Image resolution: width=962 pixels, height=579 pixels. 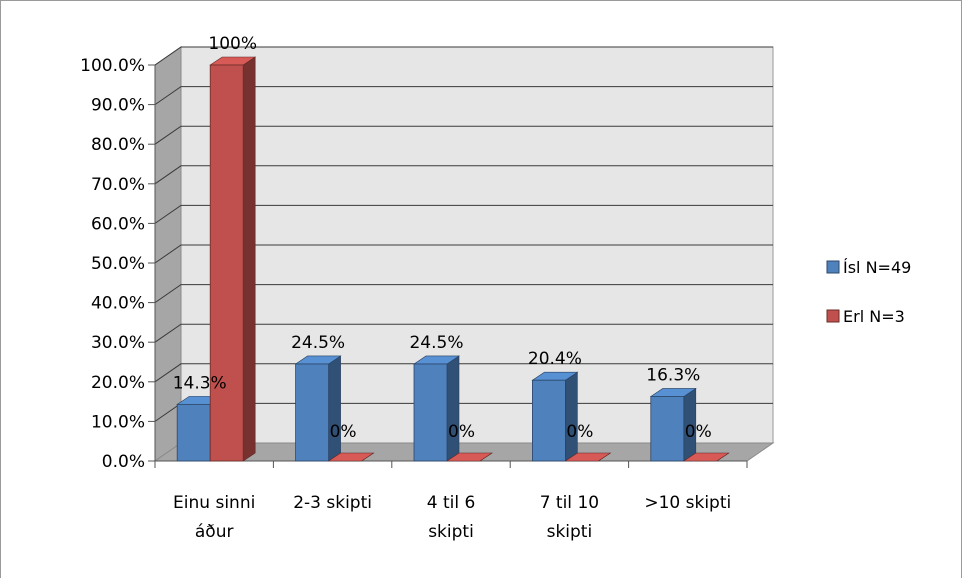 I want to click on x-tick-label: 7 til 10, so click(x=569, y=503).